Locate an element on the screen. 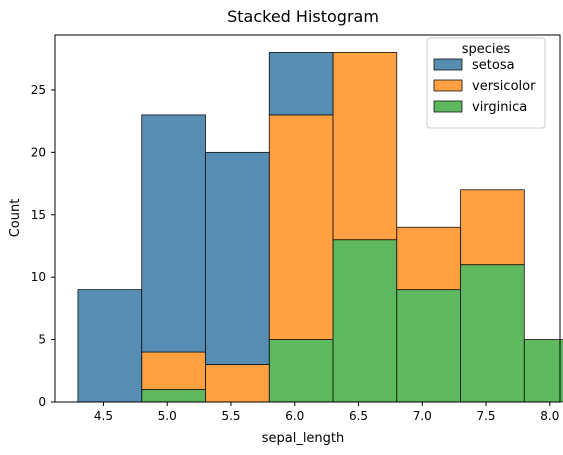  x-tick-label-5.5: 5.5 is located at coordinates (230, 416).